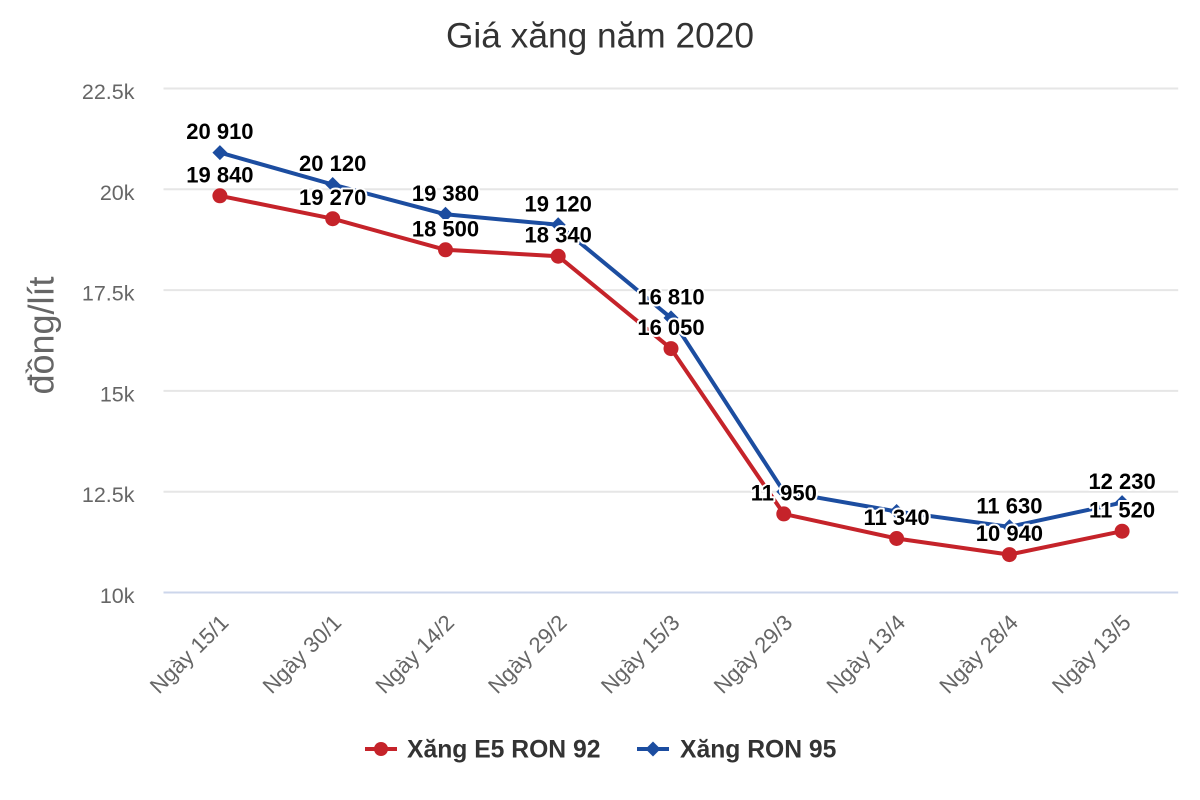  I want to click on svg-text: 18 500, so click(445, 228).